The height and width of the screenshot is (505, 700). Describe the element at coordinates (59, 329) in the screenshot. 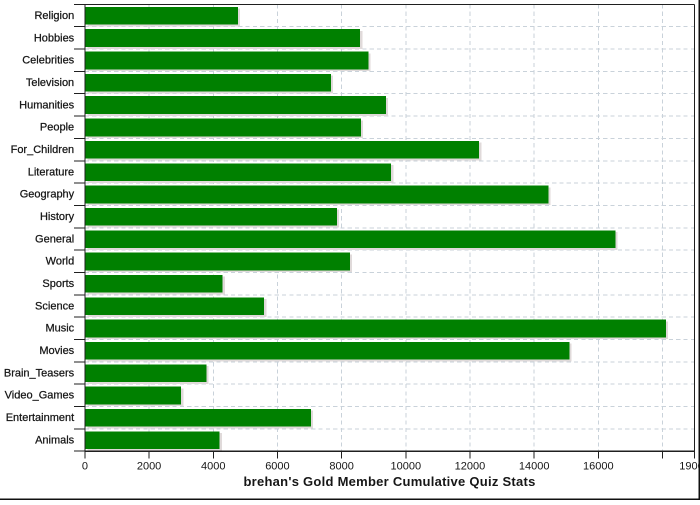

I see `svg-text: Music` at that location.